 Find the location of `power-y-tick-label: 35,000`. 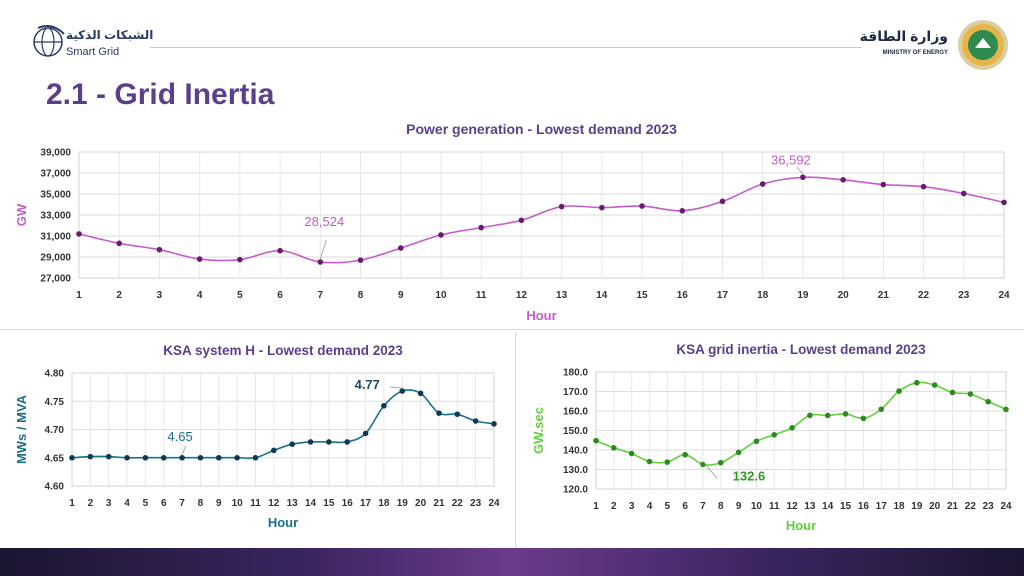

power-y-tick-label: 35,000 is located at coordinates (55, 195).